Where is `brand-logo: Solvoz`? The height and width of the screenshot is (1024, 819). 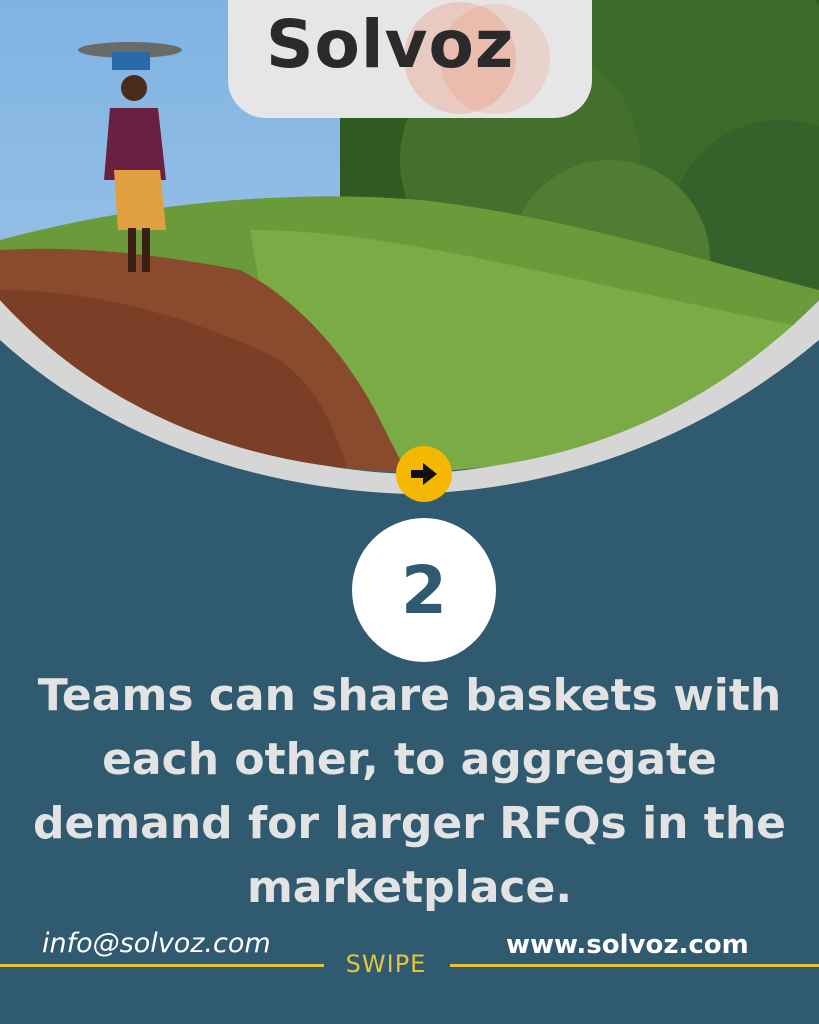
brand-logo: Solvoz is located at coordinates (390, 44).